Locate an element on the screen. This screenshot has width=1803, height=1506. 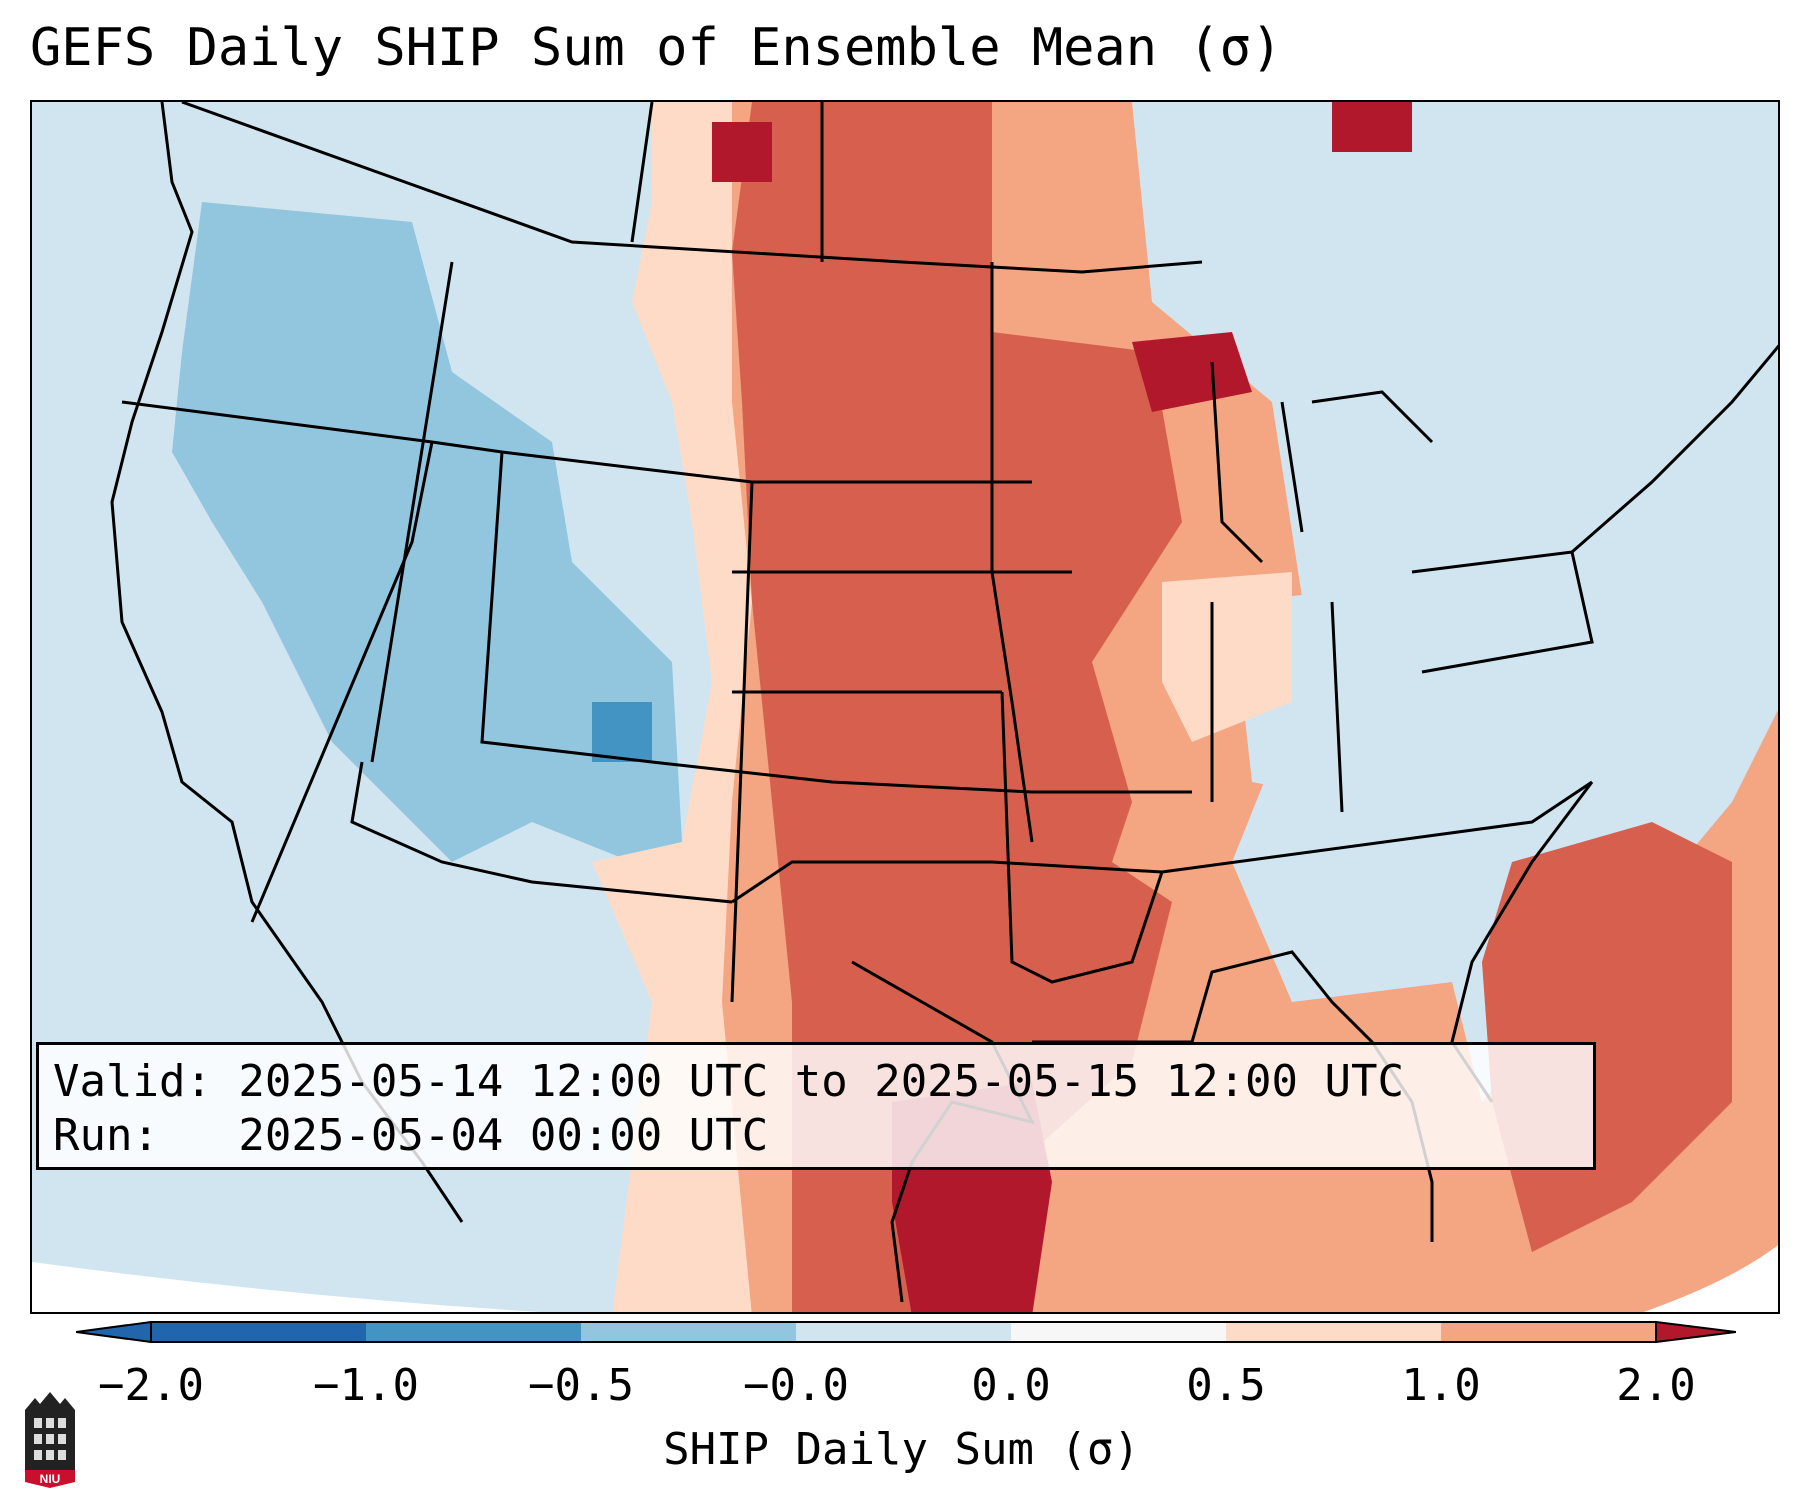
colorbar-ticks: −2.0 −1.0 −0.5 −0.0 0.0 0.5 1.0 2.0 is located at coordinates (901, 1390).